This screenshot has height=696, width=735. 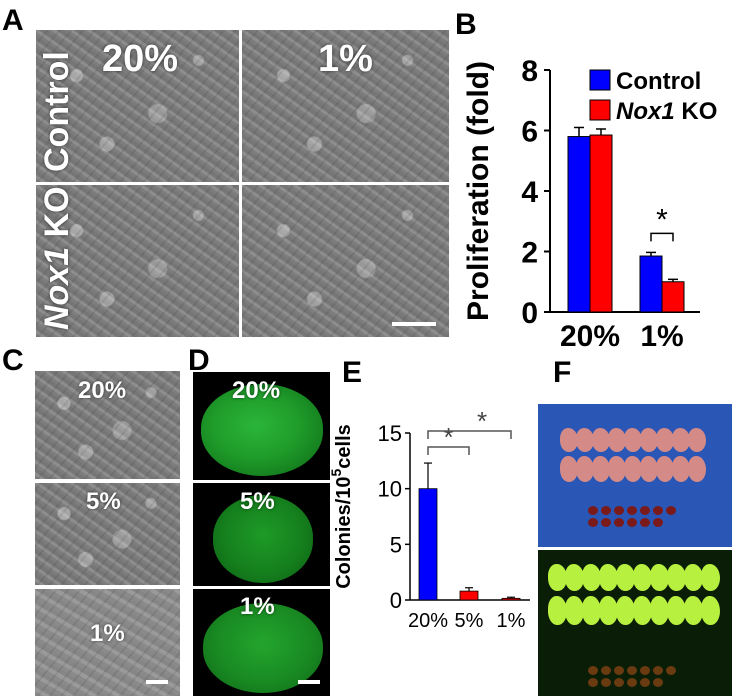 What do you see at coordinates (529, 313) in the screenshot?
I see `chart-b-ytick-label: 0` at bounding box center [529, 313].